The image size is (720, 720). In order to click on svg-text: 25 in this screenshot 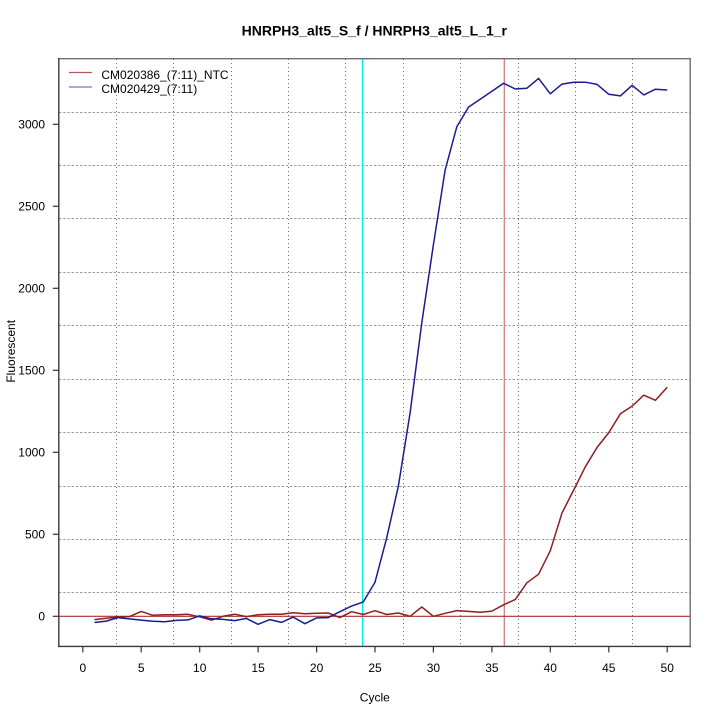, I will do `click(375, 668)`.